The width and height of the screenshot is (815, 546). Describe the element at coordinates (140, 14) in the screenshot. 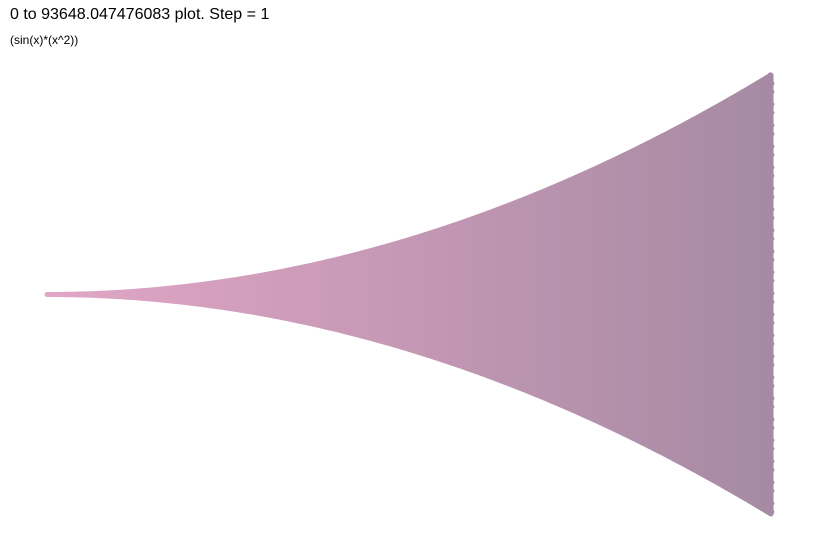

I see `chart-title: 0 to 93648.047476083 plot. Step = 1` at that location.